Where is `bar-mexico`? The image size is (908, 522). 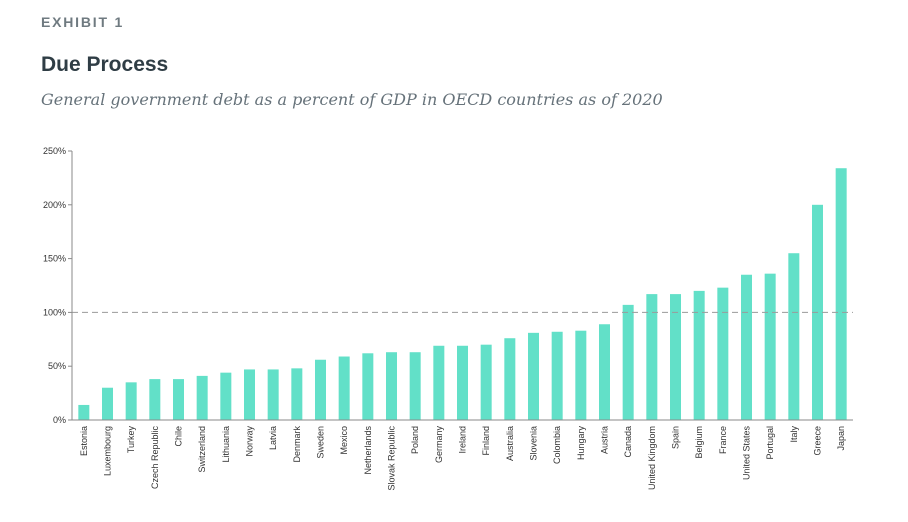 bar-mexico is located at coordinates (344, 388).